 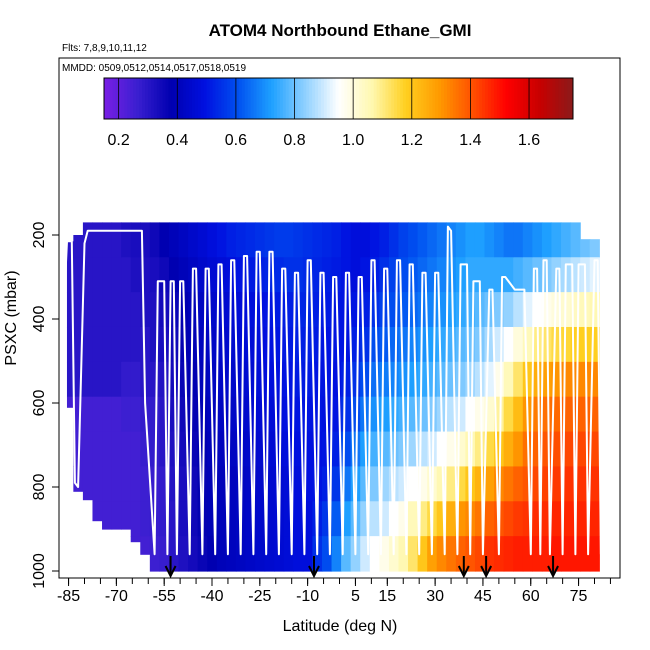 I want to click on x-tick-label: -40, so click(x=211, y=596).